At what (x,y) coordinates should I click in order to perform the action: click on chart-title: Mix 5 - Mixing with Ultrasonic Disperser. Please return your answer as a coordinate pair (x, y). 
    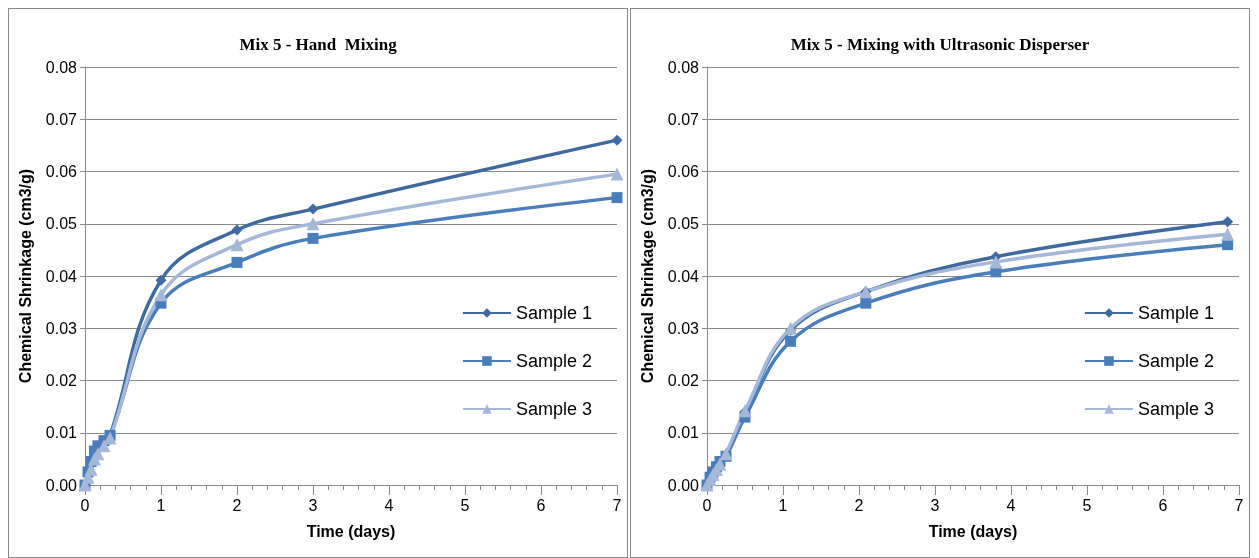
    Looking at the image, I should click on (940, 44).